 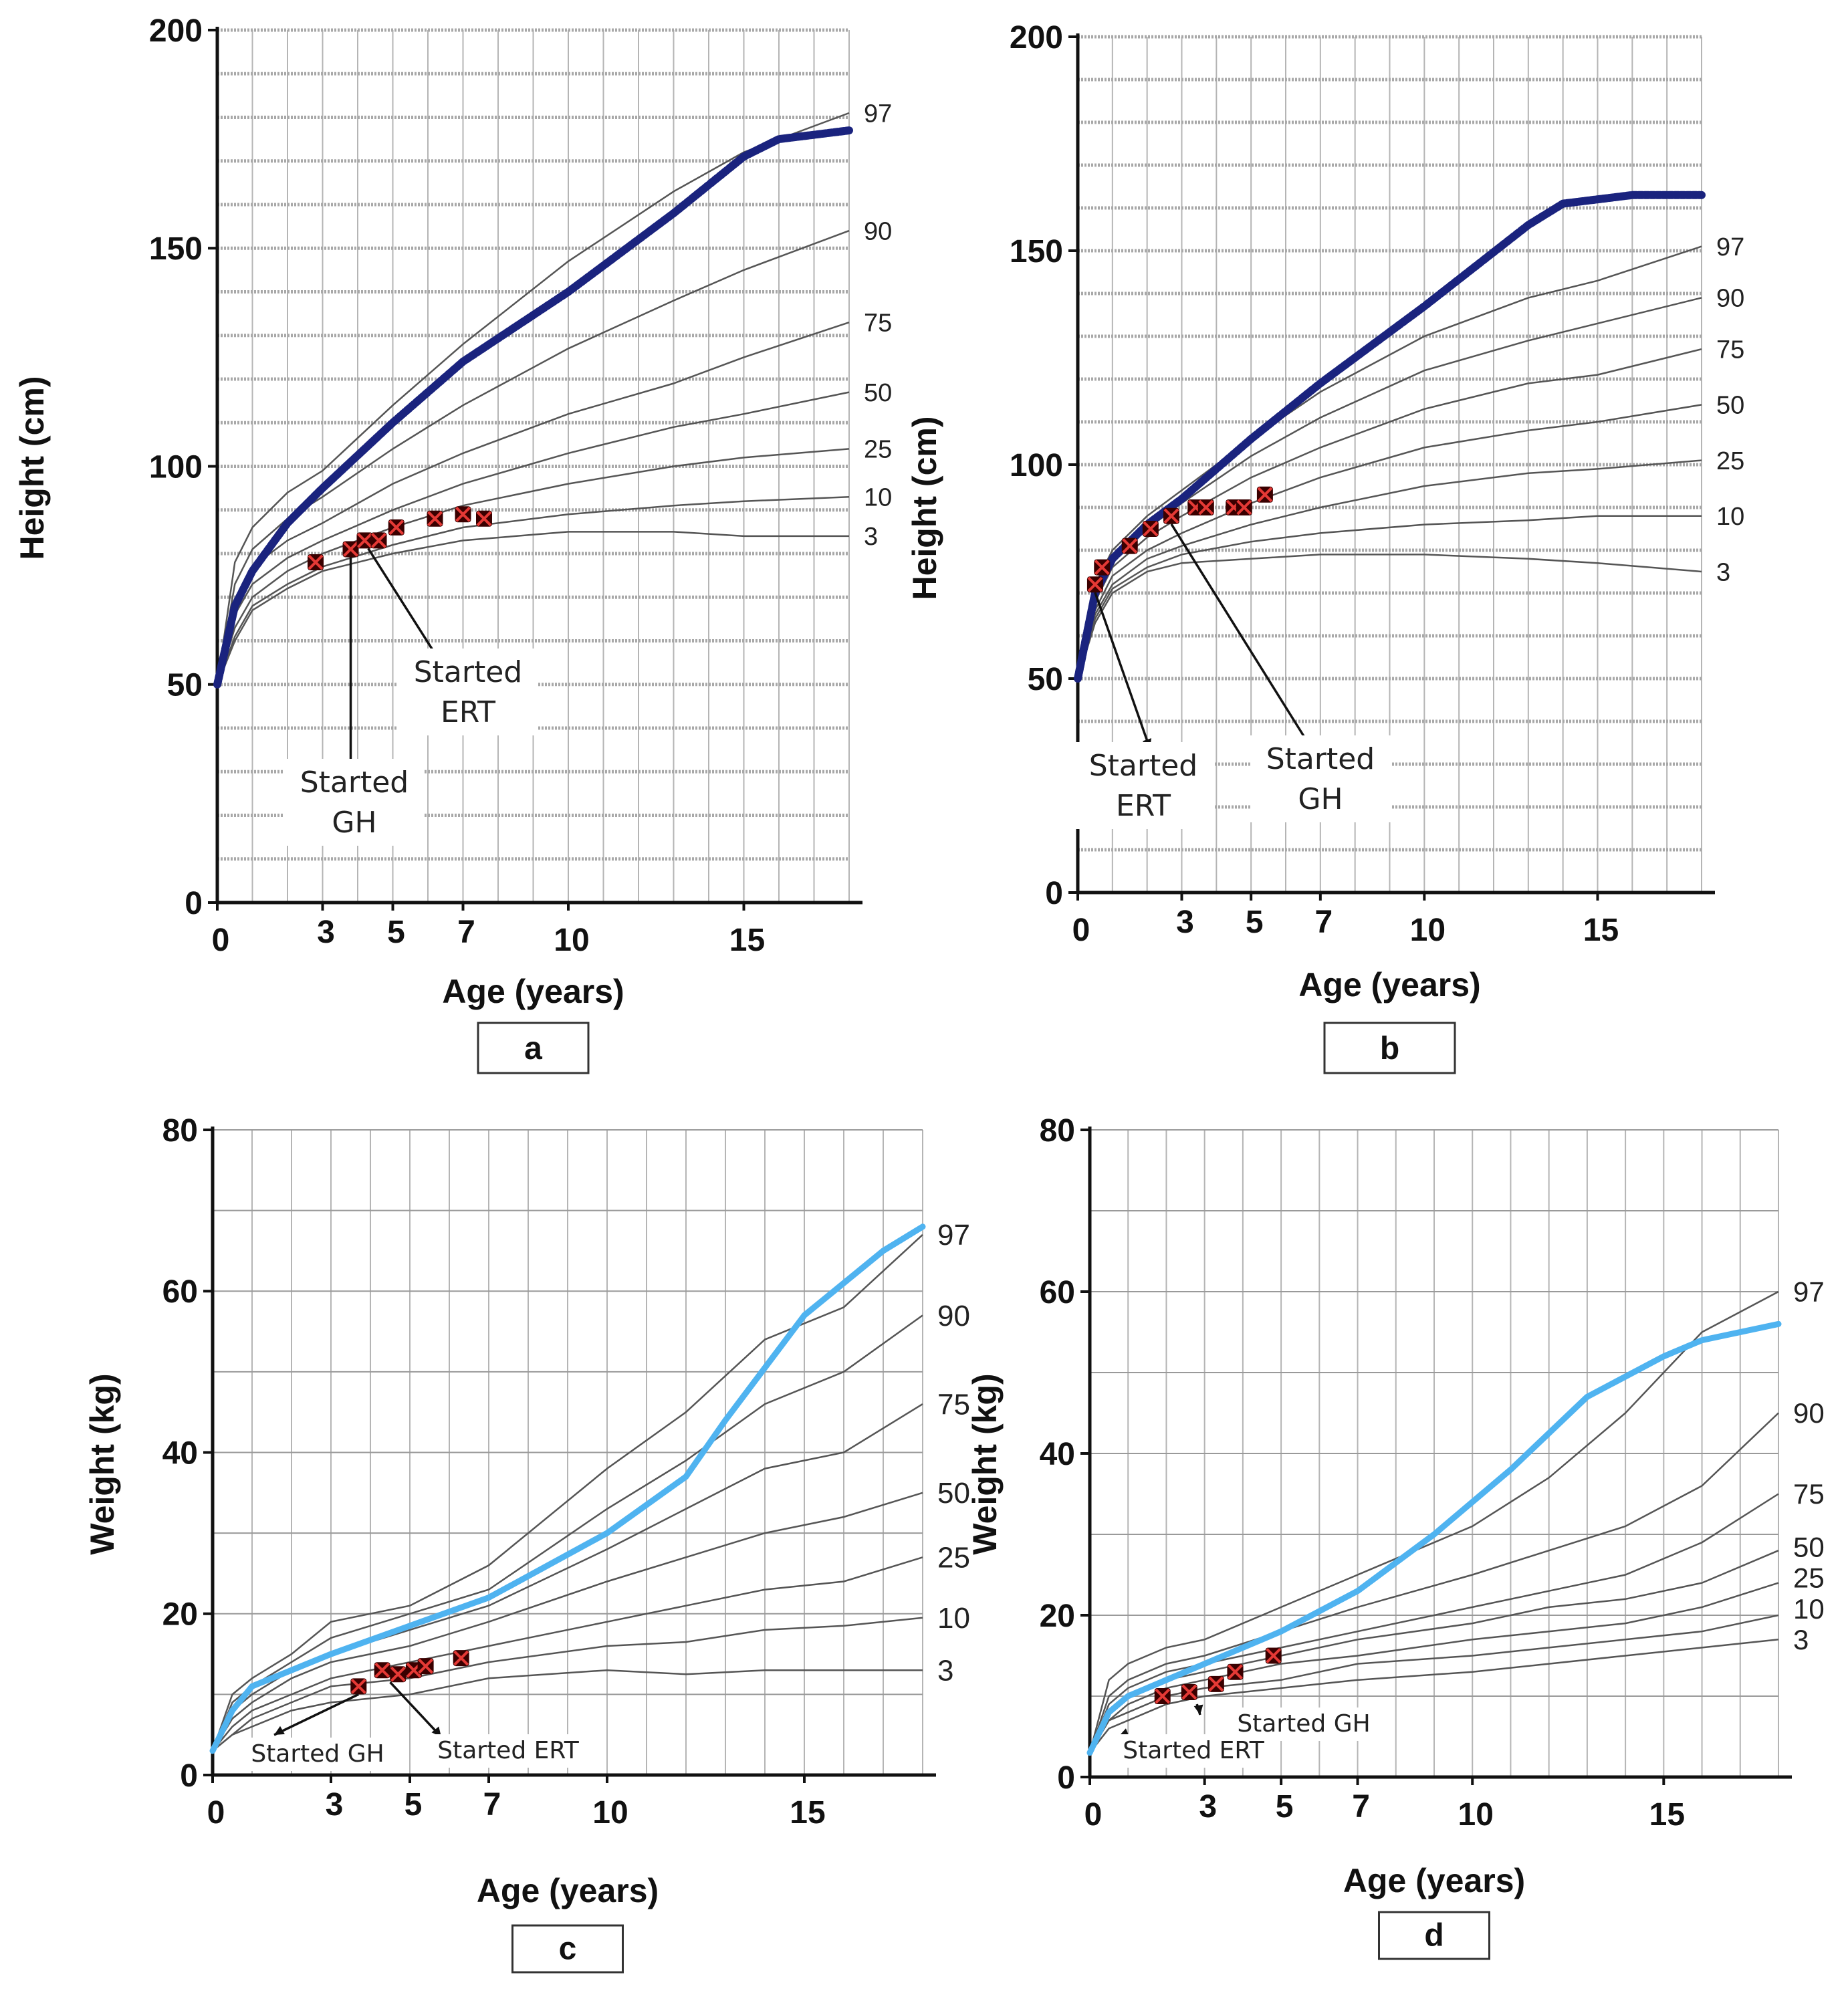 I want to click on y-tick-label: 50, so click(x=185, y=685).